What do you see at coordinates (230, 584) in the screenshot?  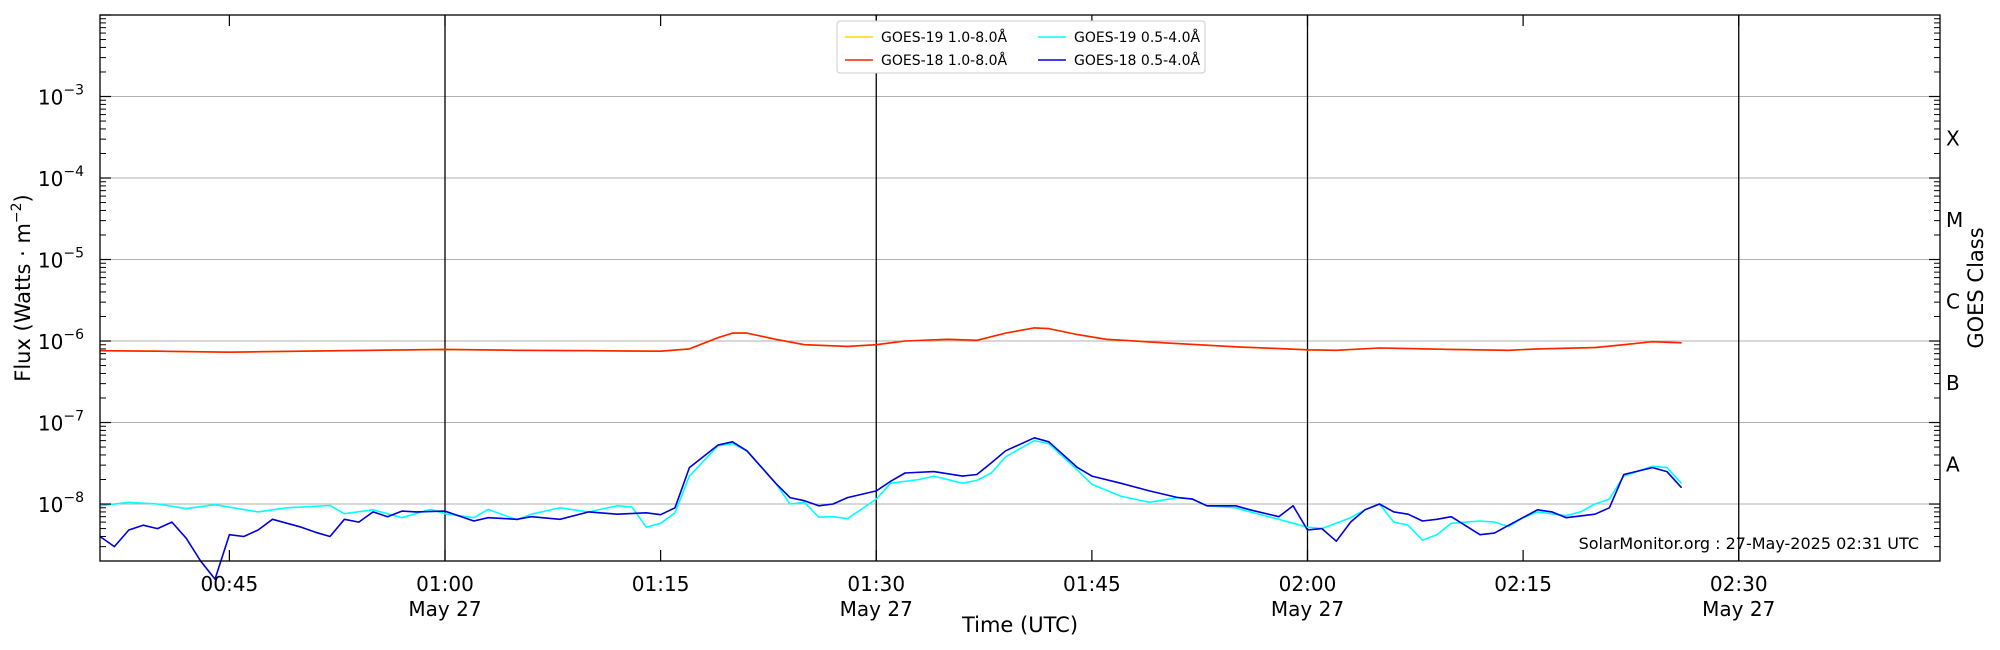 I see `x-tick-label: 00:45` at bounding box center [230, 584].